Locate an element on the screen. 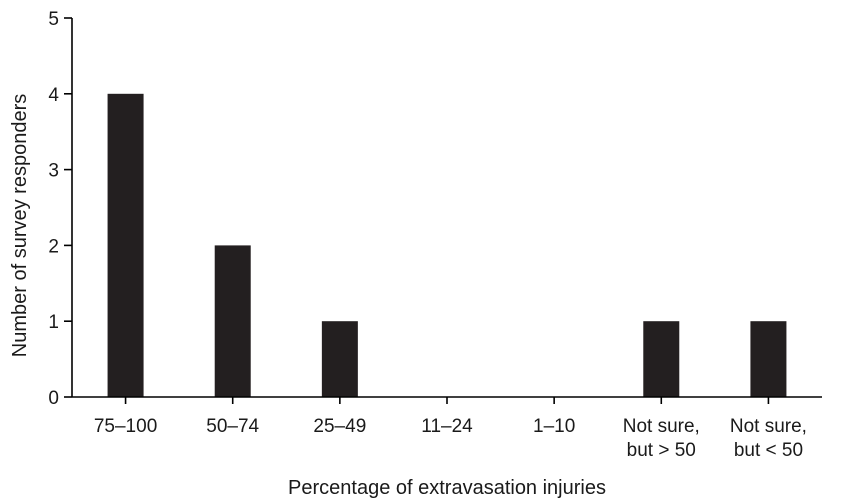 Image resolution: width=842 pixels, height=504 pixels. x-tick-label: 11–24 is located at coordinates (447, 426).